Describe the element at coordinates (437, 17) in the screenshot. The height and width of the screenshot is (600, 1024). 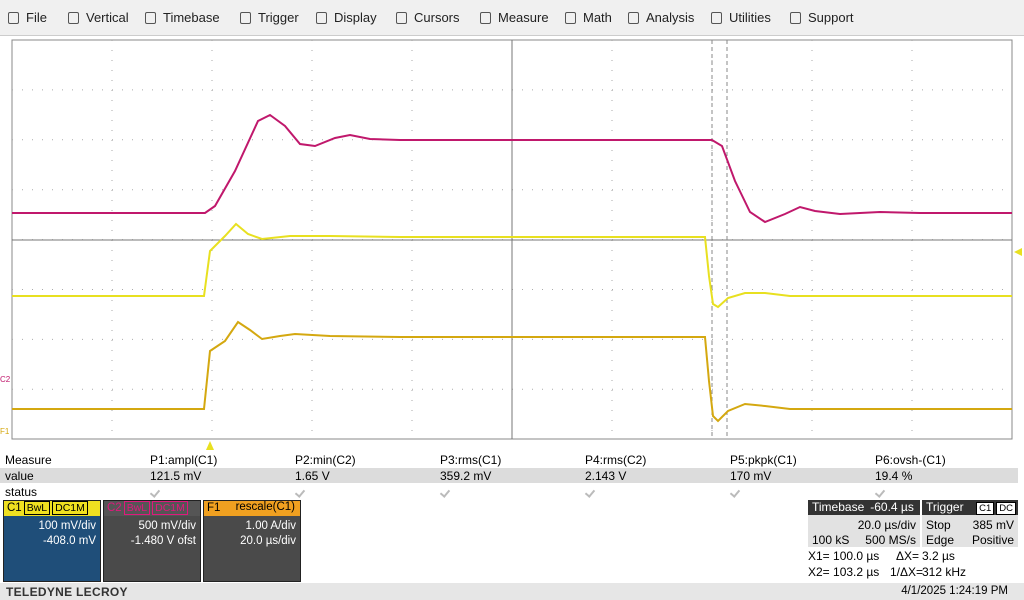
I see `menu-label: Cursors` at that location.